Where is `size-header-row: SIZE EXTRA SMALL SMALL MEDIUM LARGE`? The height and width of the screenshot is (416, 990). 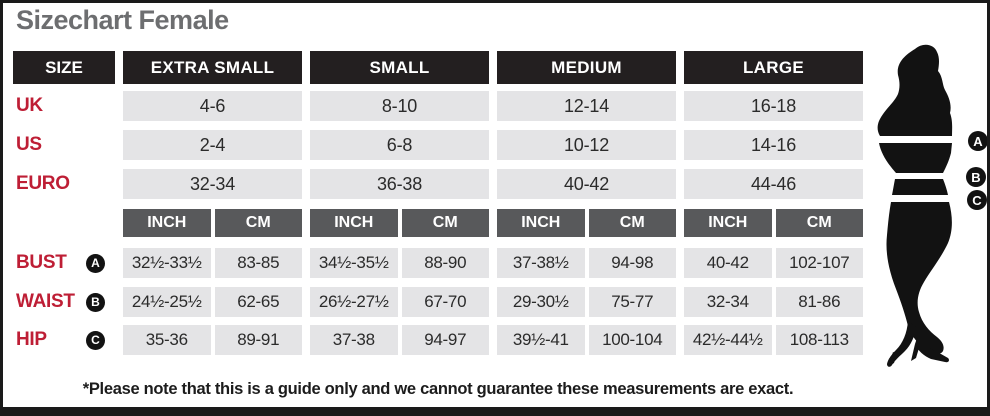 size-header-row: SIZE EXTRA SMALL SMALL MEDIUM LARGE is located at coordinates (438, 67).